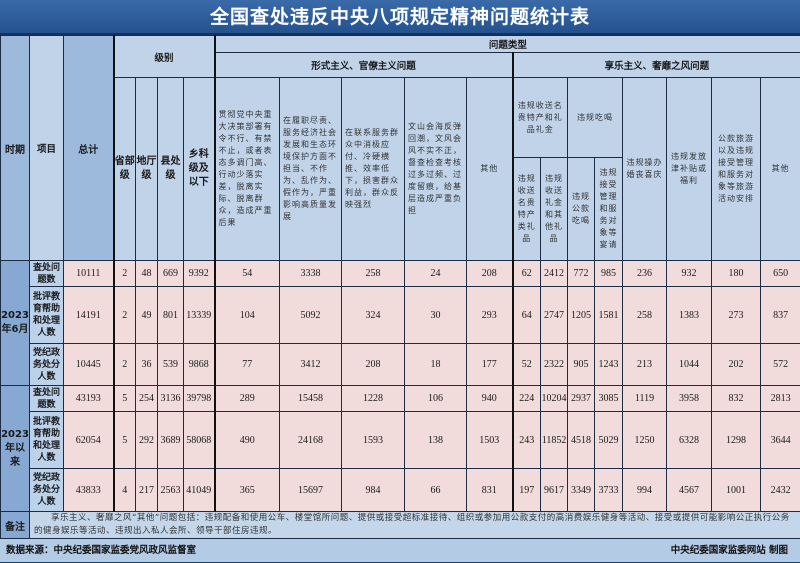 The height and width of the screenshot is (563, 800). Describe the element at coordinates (373, 169) in the screenshot. I see `header-formalism-service: 在联系服务群众中消极应付、冷硬横推、效率低下，损害群众利益，群众反映强烈` at that location.